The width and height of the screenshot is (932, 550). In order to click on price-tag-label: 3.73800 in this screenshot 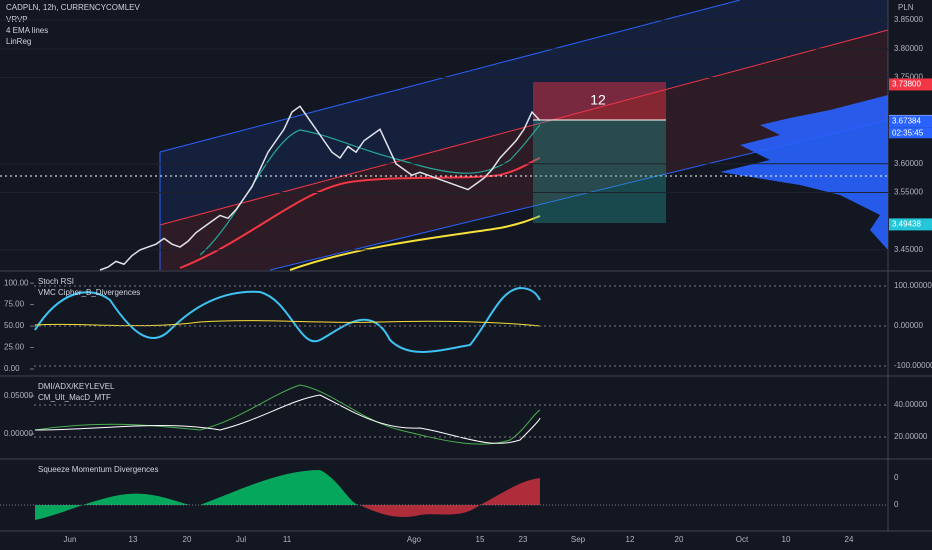, I will do `click(906, 84)`.